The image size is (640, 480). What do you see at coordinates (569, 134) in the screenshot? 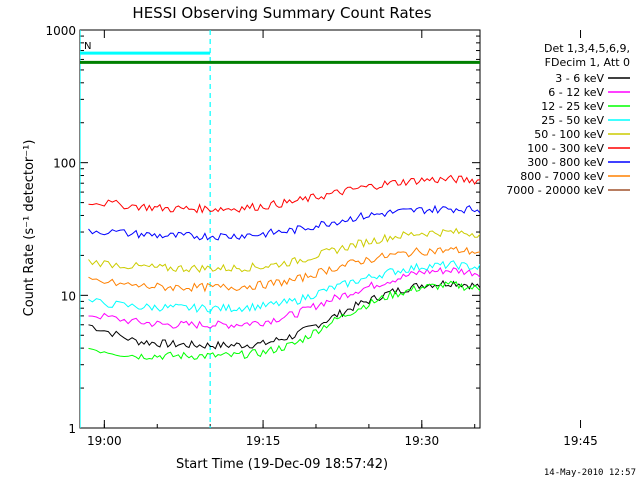
I see `legend-entry: 50 - 100 keV` at bounding box center [569, 134].